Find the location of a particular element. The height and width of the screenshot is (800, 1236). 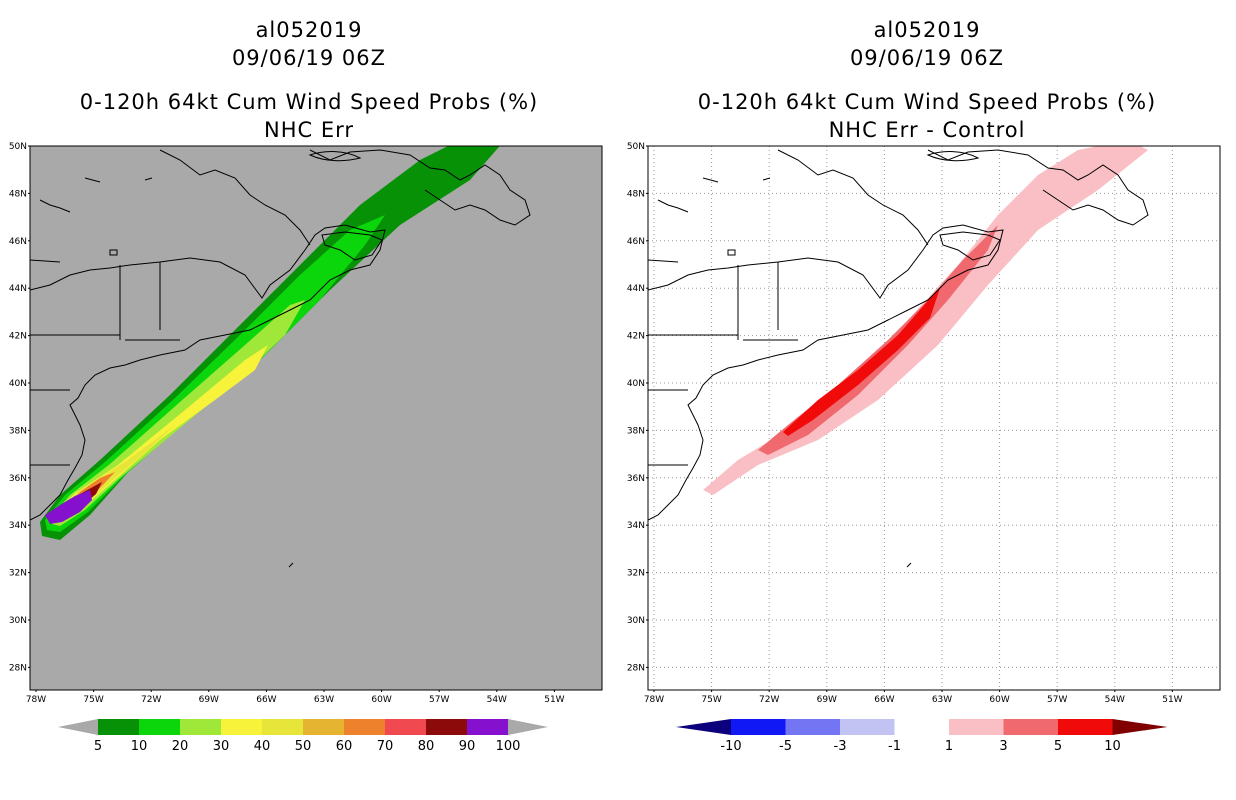

colorbar-label: -5 is located at coordinates (785, 746).